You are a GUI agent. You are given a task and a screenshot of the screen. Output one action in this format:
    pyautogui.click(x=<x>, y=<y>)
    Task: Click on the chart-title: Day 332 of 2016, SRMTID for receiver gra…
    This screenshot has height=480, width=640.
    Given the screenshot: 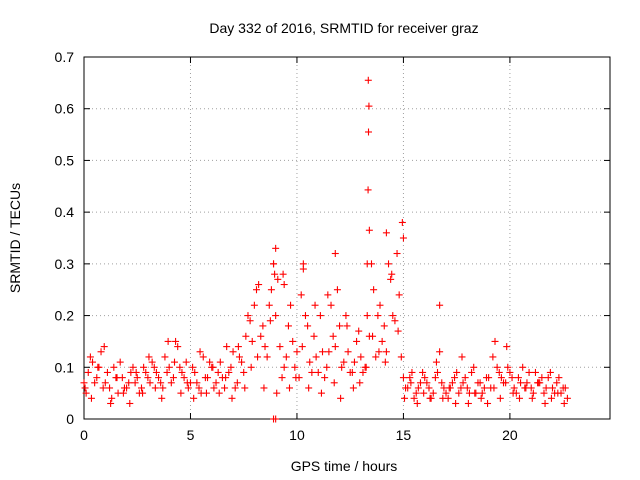 What is the action you would take?
    pyautogui.click(x=343, y=28)
    